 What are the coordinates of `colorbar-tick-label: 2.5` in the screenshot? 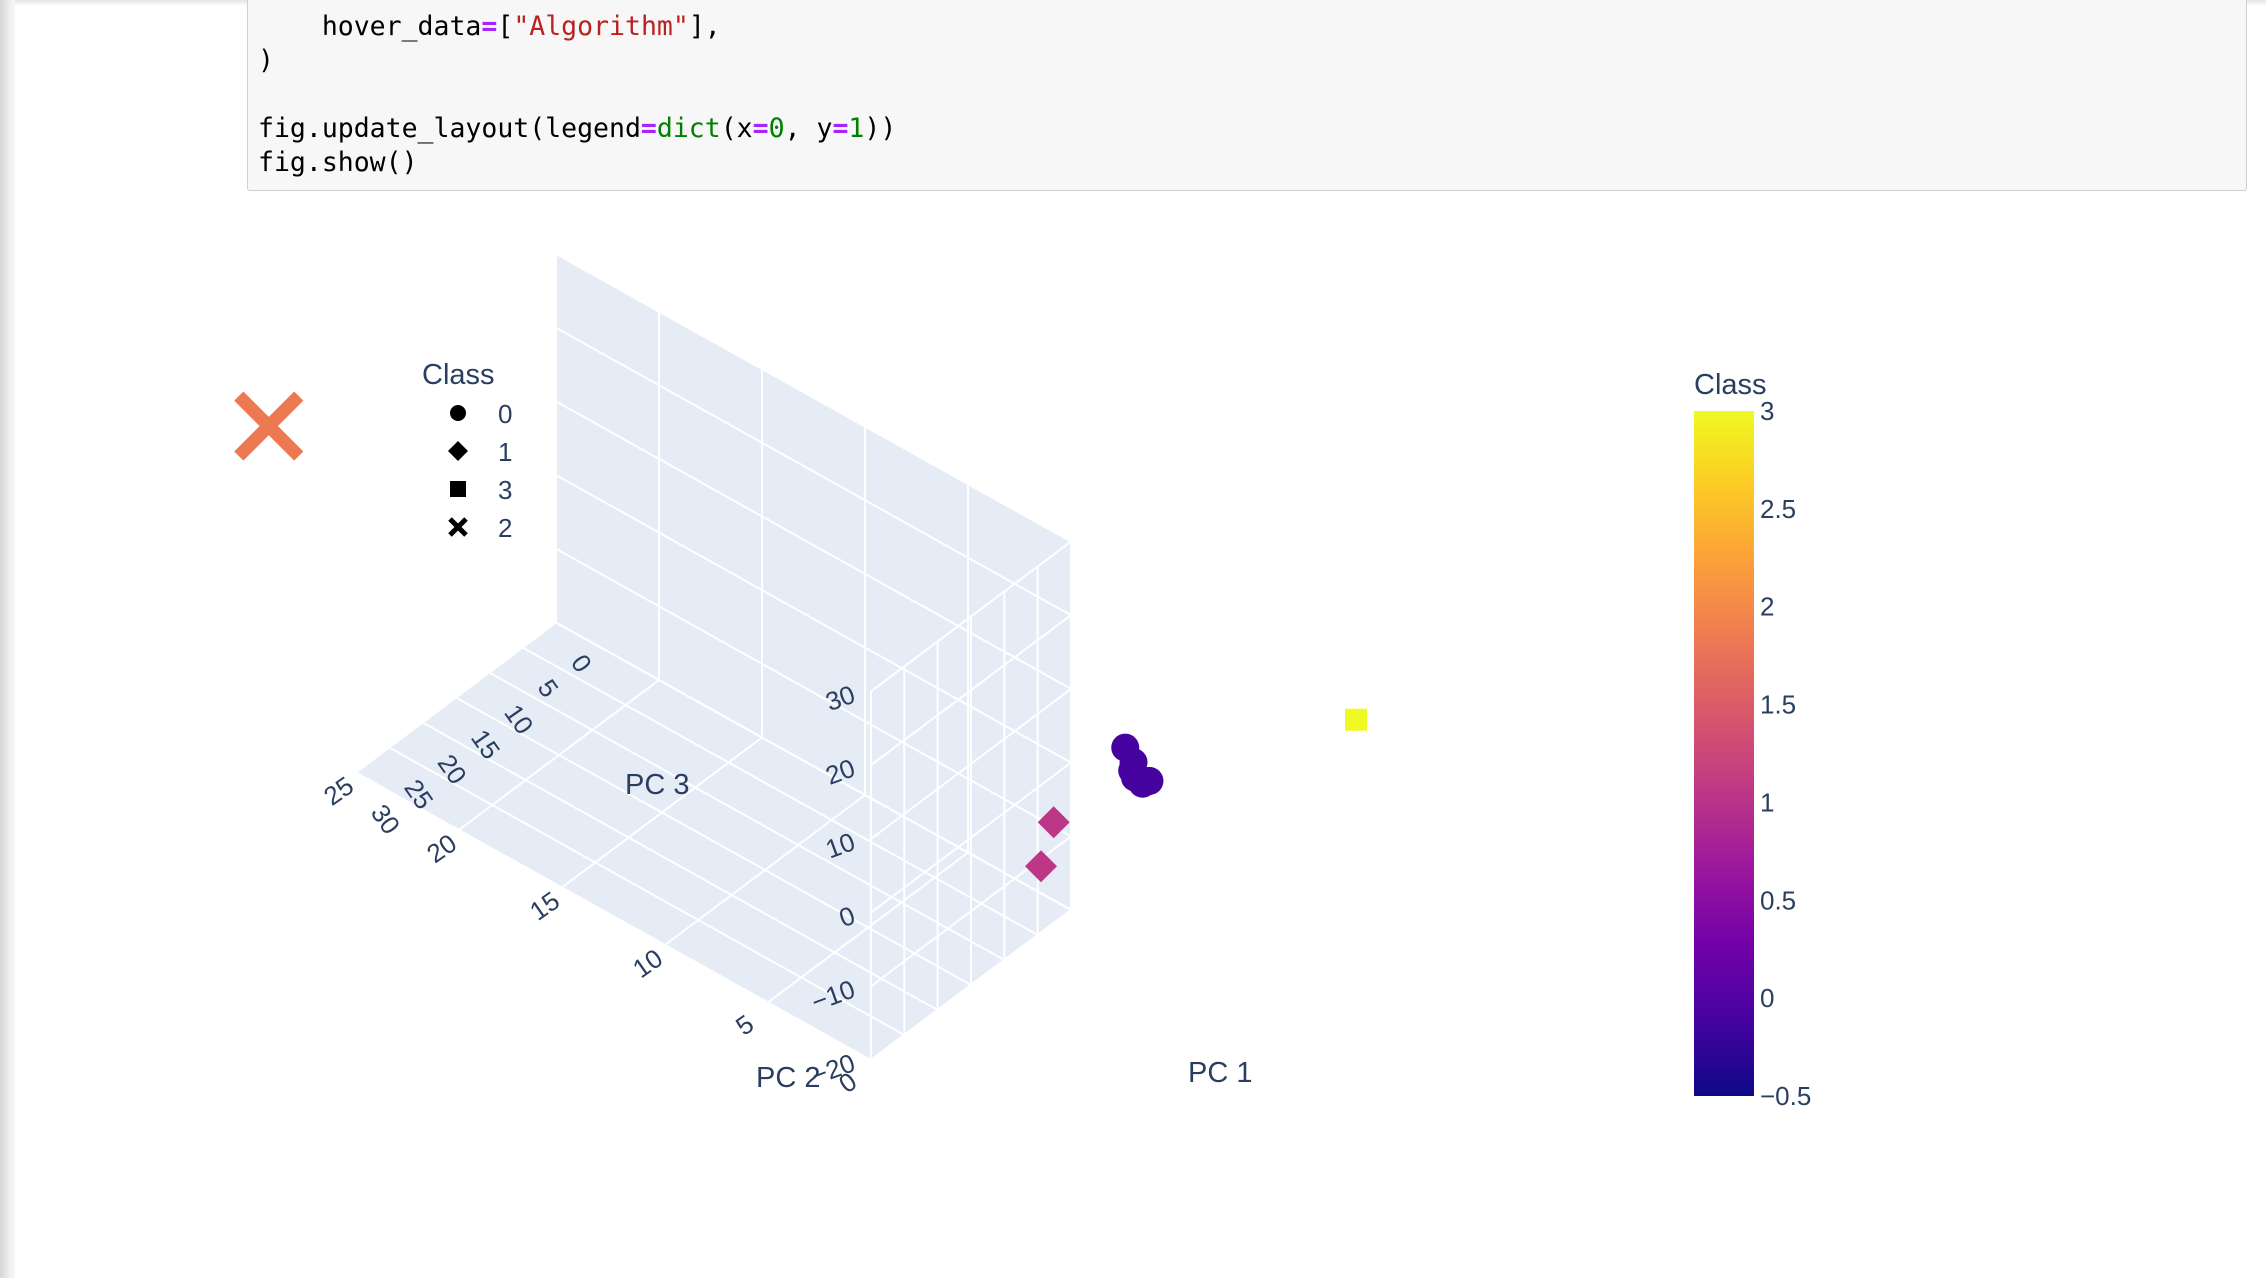 It's located at (1778, 509).